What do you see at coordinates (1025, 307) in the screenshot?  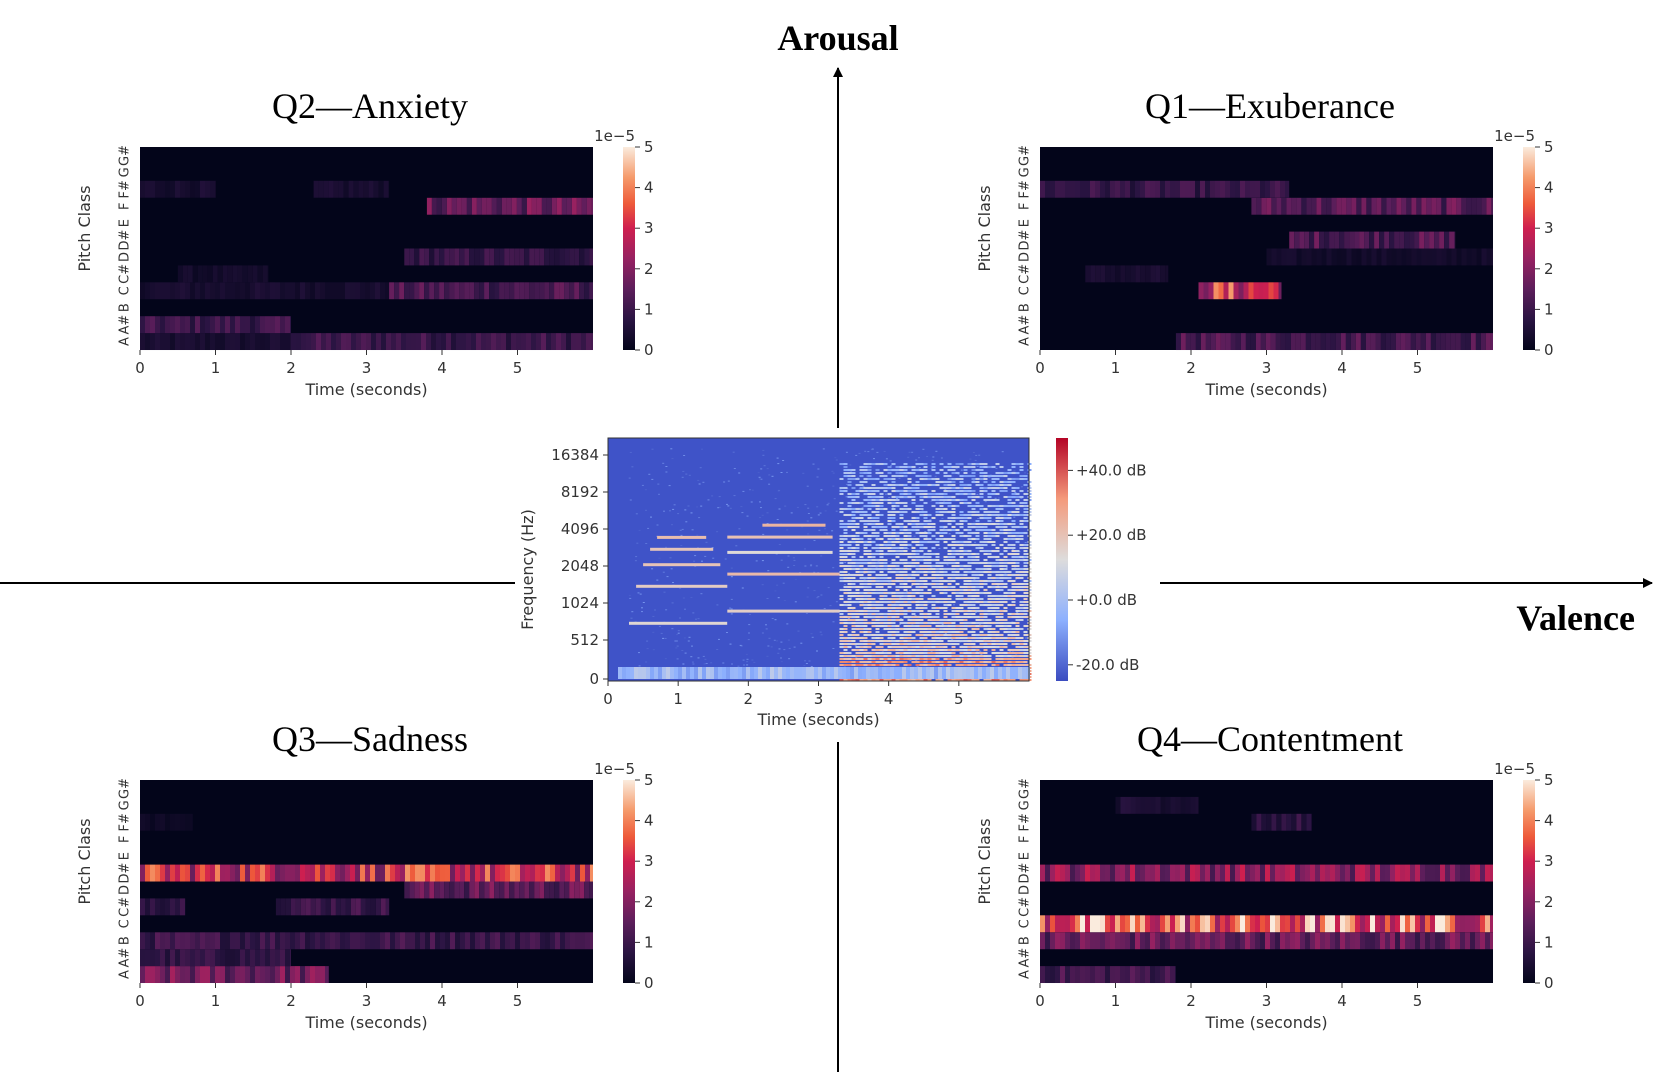 I see `pitch-class-label: B` at bounding box center [1025, 307].